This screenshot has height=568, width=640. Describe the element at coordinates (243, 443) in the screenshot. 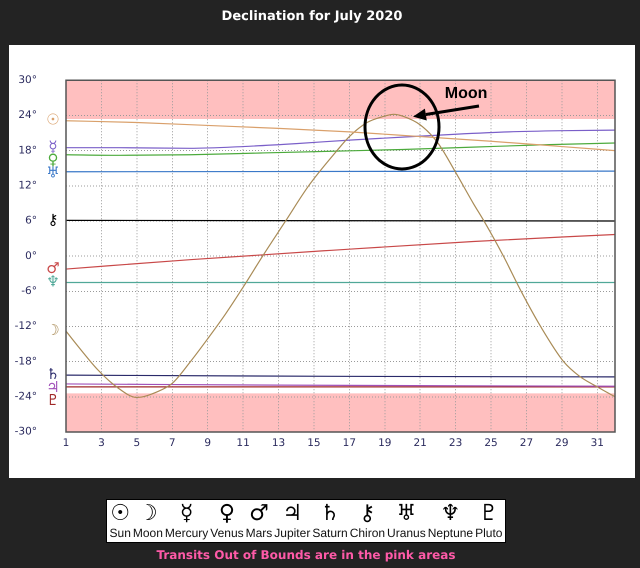

I see `x-tick-label: 11` at that location.